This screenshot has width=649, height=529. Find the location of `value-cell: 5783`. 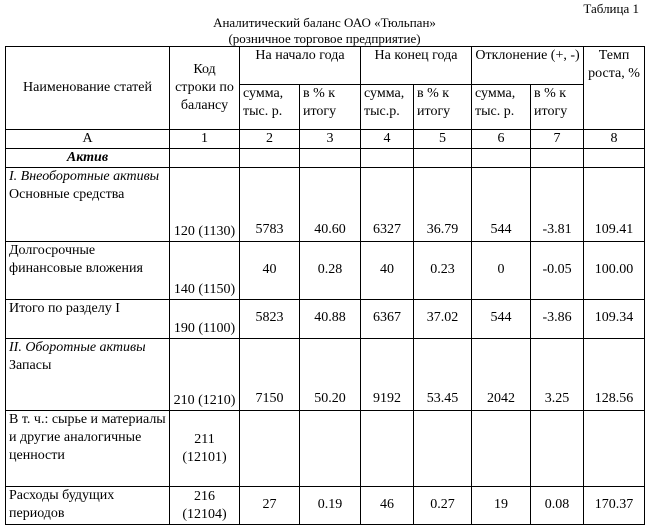

value-cell: 5783 is located at coordinates (269, 204).